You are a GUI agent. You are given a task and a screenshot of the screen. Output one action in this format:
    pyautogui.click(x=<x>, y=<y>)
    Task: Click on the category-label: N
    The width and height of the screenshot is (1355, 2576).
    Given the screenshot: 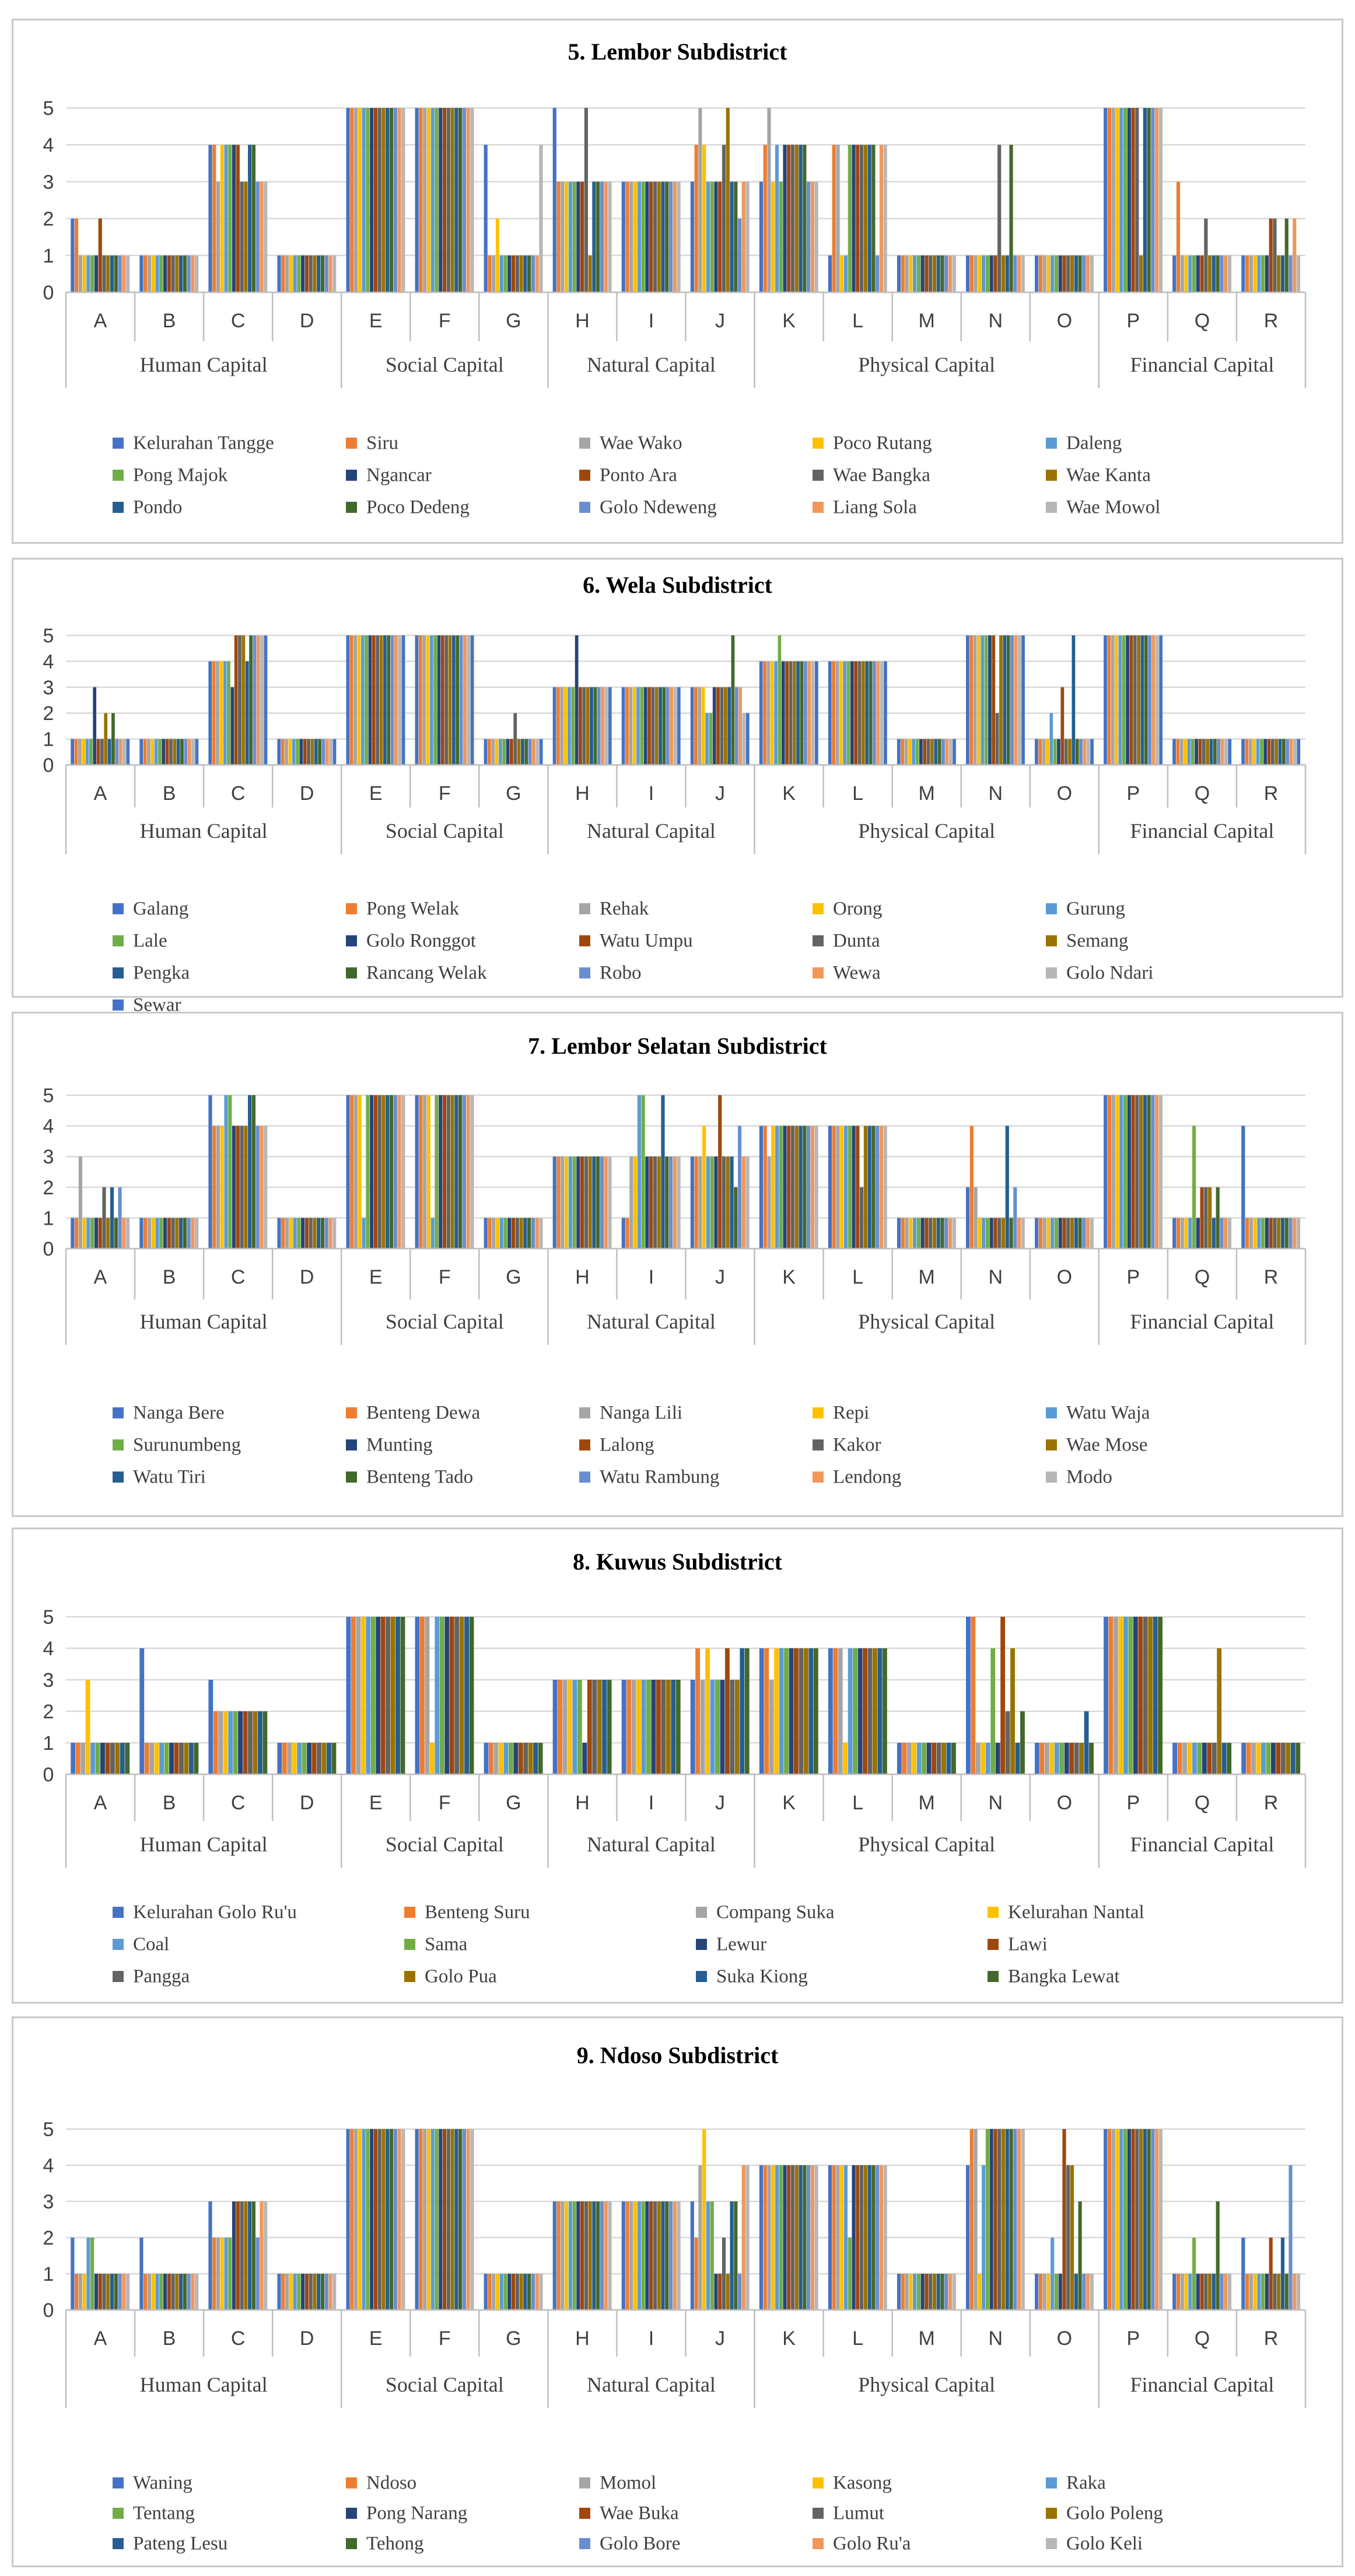 What is the action you would take?
    pyautogui.click(x=995, y=1277)
    